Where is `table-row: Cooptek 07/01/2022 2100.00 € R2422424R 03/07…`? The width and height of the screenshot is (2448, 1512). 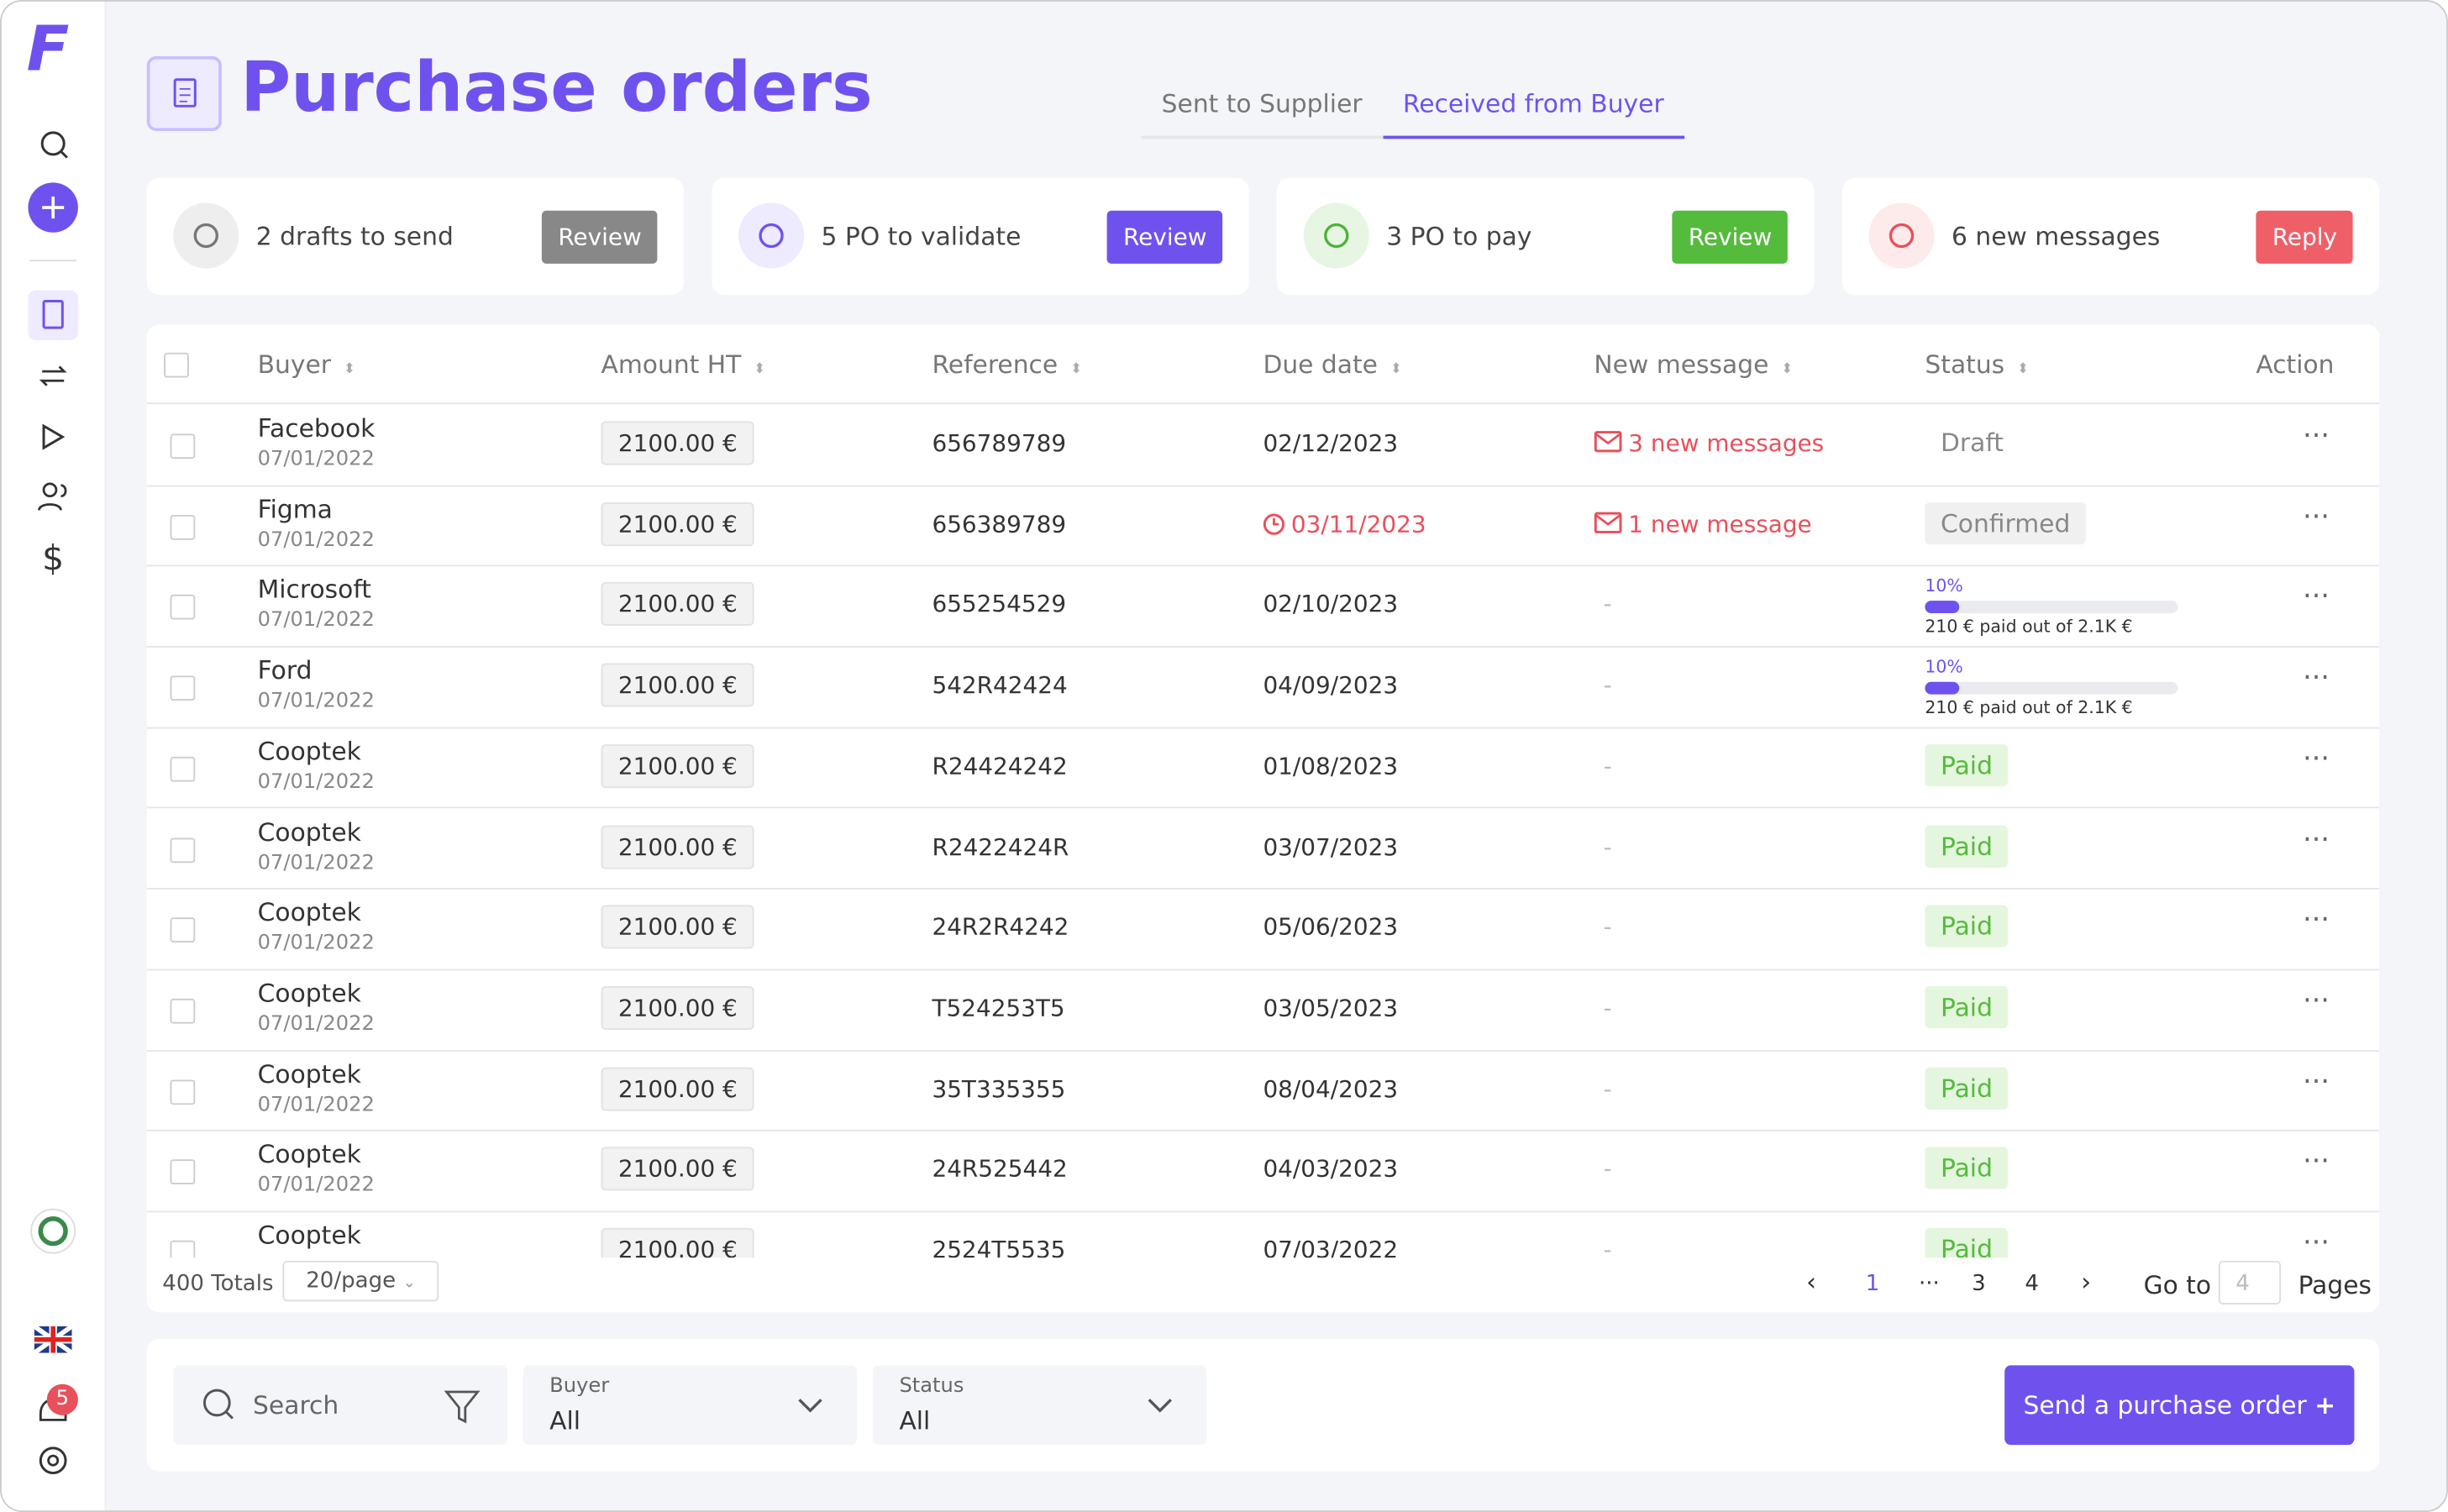
table-row: Cooptek 07/01/2022 2100.00 € R2422424R 03/07… is located at coordinates (1263, 848).